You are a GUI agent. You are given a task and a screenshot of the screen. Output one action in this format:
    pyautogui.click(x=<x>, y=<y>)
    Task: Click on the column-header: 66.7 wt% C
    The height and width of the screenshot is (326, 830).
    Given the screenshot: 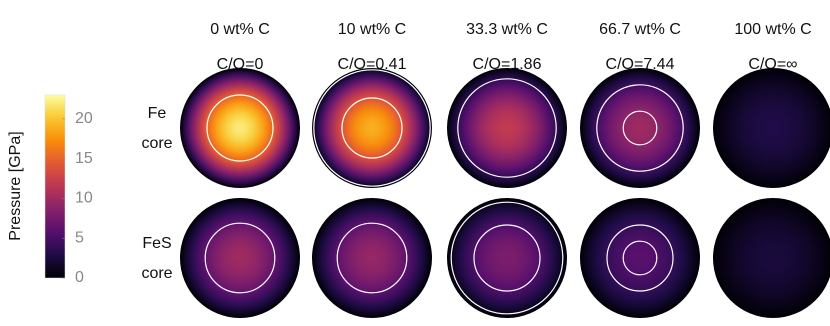 What is the action you would take?
    pyautogui.click(x=640, y=29)
    